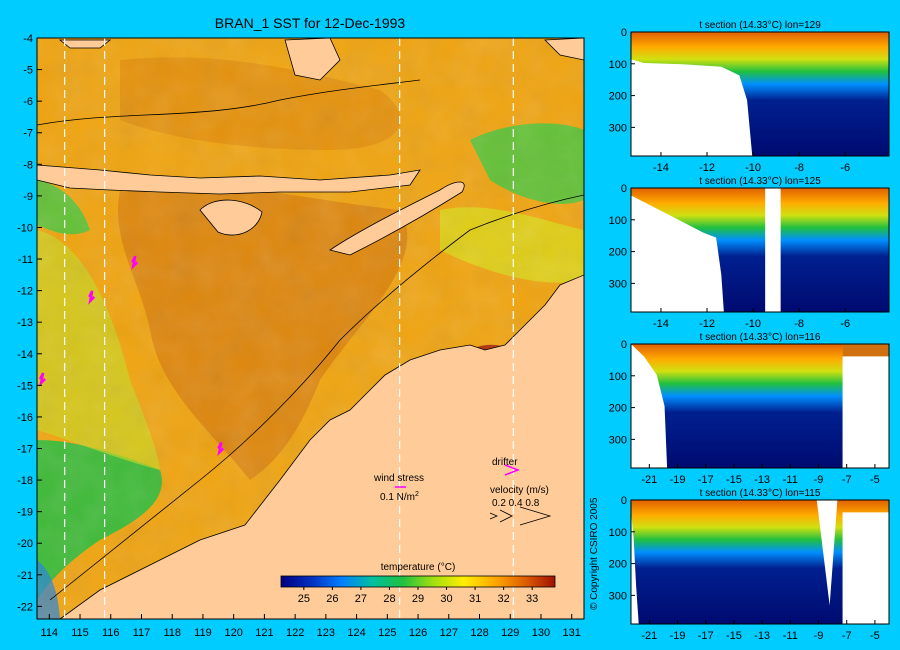  I want to click on colorbar-tick-label: 32, so click(504, 599).